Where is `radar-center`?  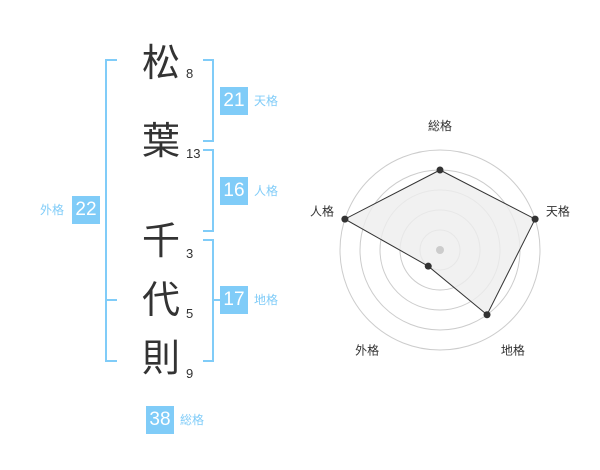
radar-center is located at coordinates (440, 250).